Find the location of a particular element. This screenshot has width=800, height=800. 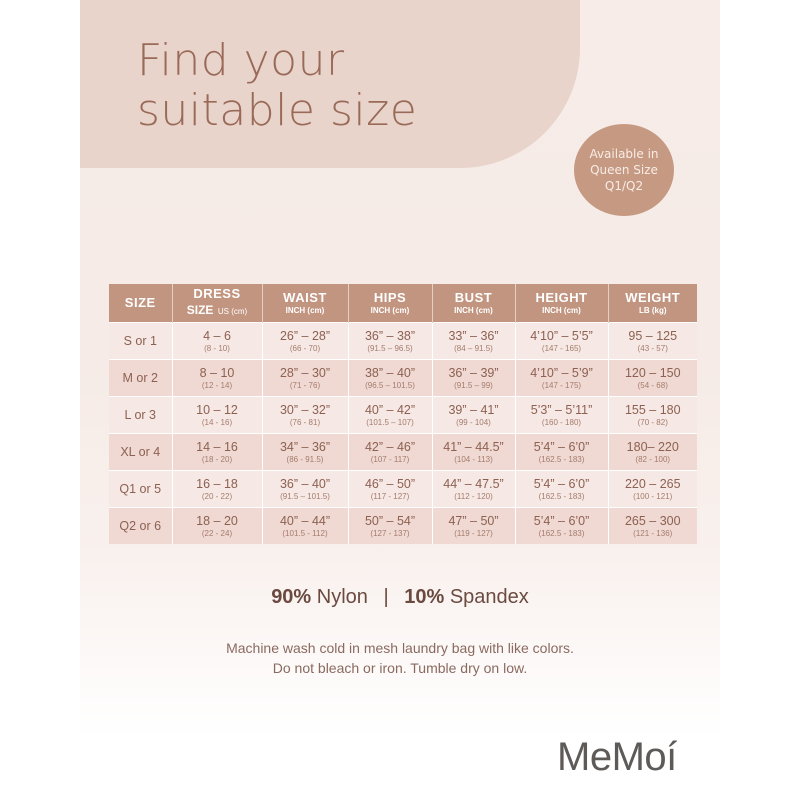

fabric-composition: 90% Nylon | 10% Spandex is located at coordinates (400, 597).